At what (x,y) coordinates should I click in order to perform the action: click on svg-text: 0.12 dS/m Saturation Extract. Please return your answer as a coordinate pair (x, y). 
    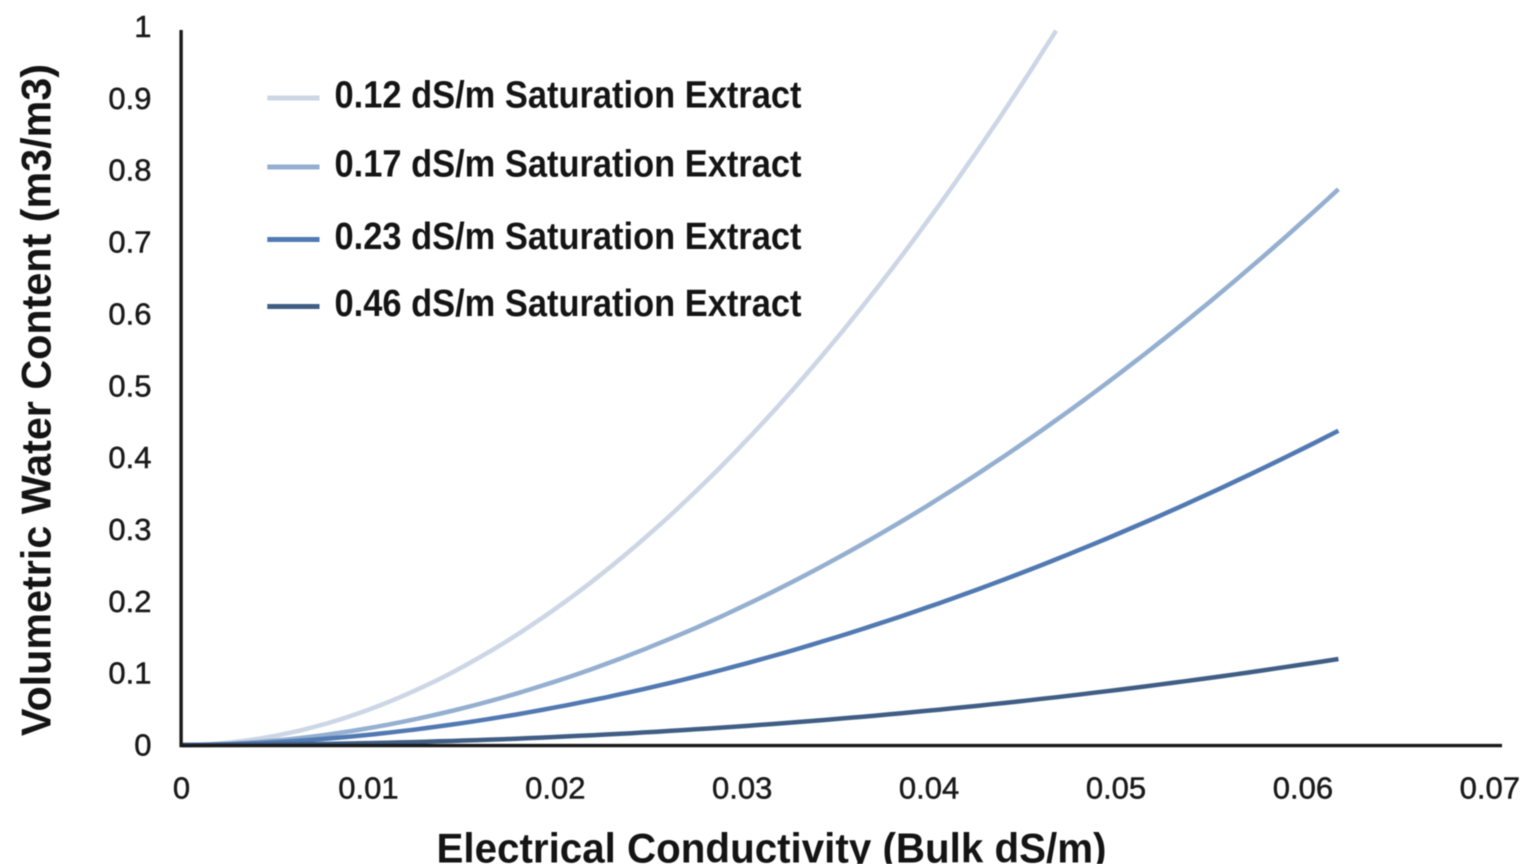
    Looking at the image, I should click on (568, 96).